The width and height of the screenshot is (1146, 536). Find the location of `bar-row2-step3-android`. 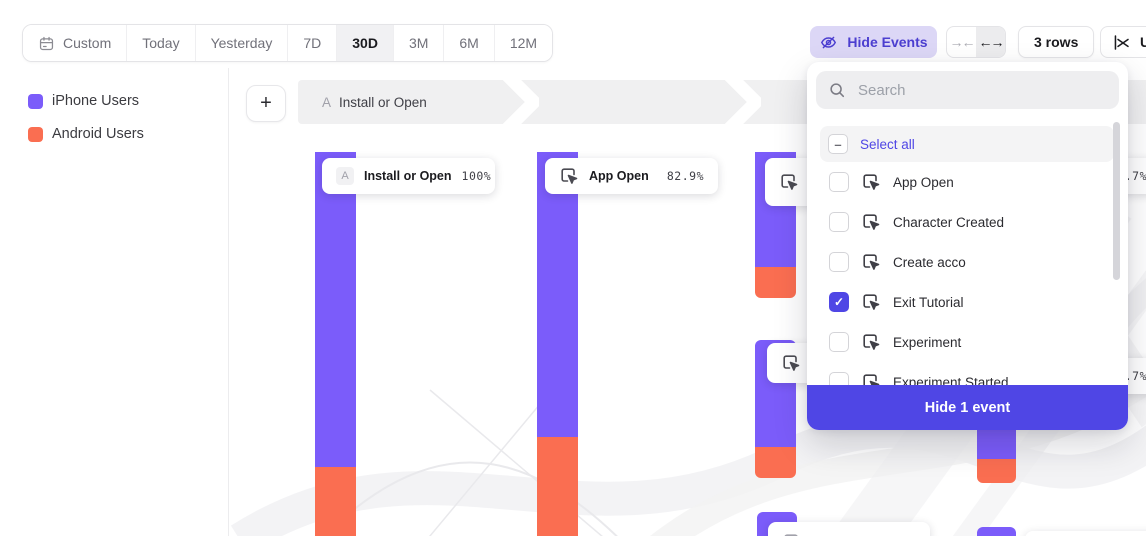

bar-row2-step3-android is located at coordinates (775, 462).